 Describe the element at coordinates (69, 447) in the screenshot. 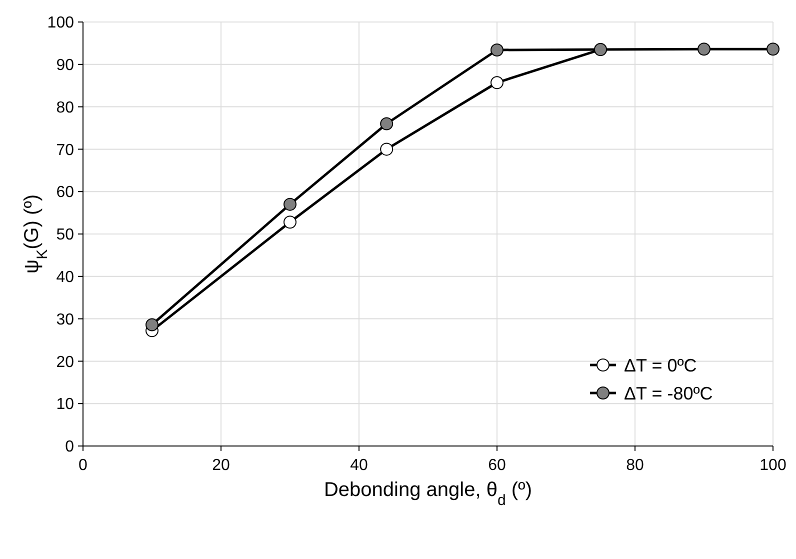

I see `y-tick-label: 0` at that location.